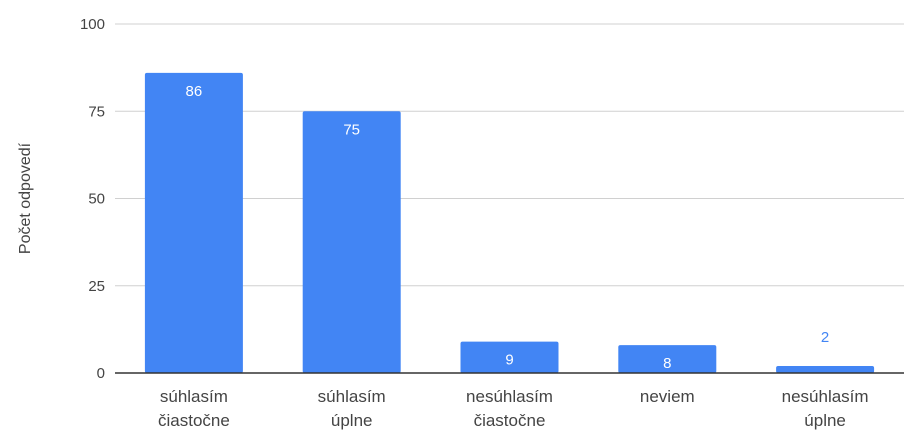 This screenshot has height=435, width=917. Describe the element at coordinates (825, 396) in the screenshot. I see `x-tick-label-5-line-1: nesúhlasím` at that location.